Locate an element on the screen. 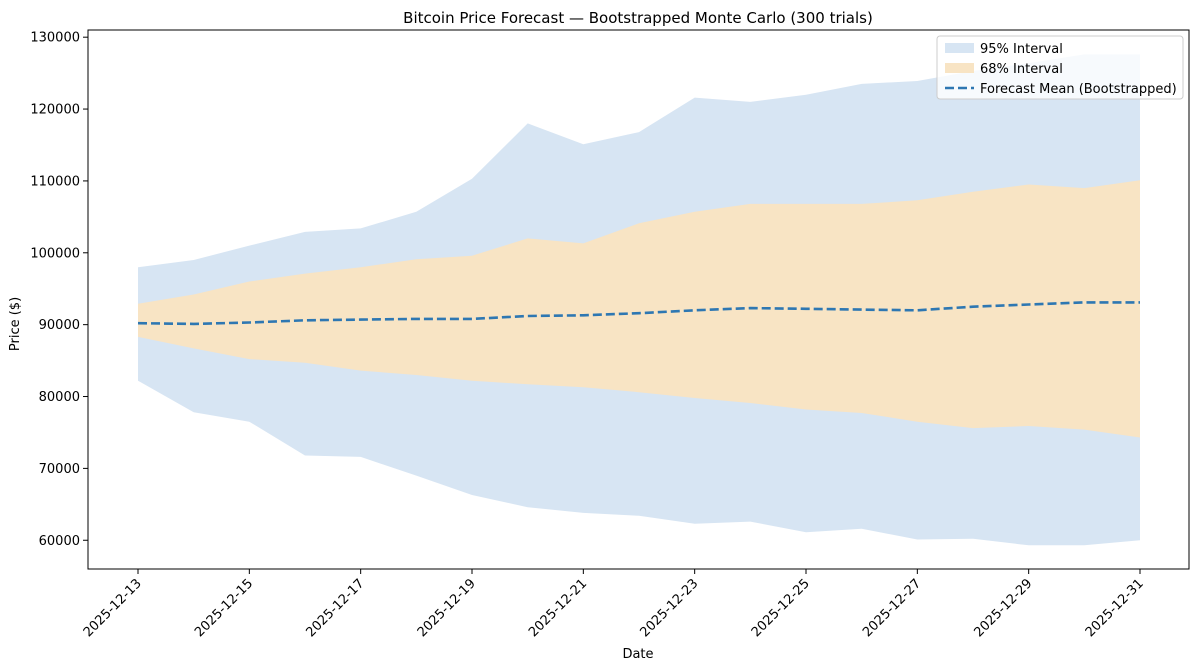  mean-line-layer is located at coordinates (639, 313).